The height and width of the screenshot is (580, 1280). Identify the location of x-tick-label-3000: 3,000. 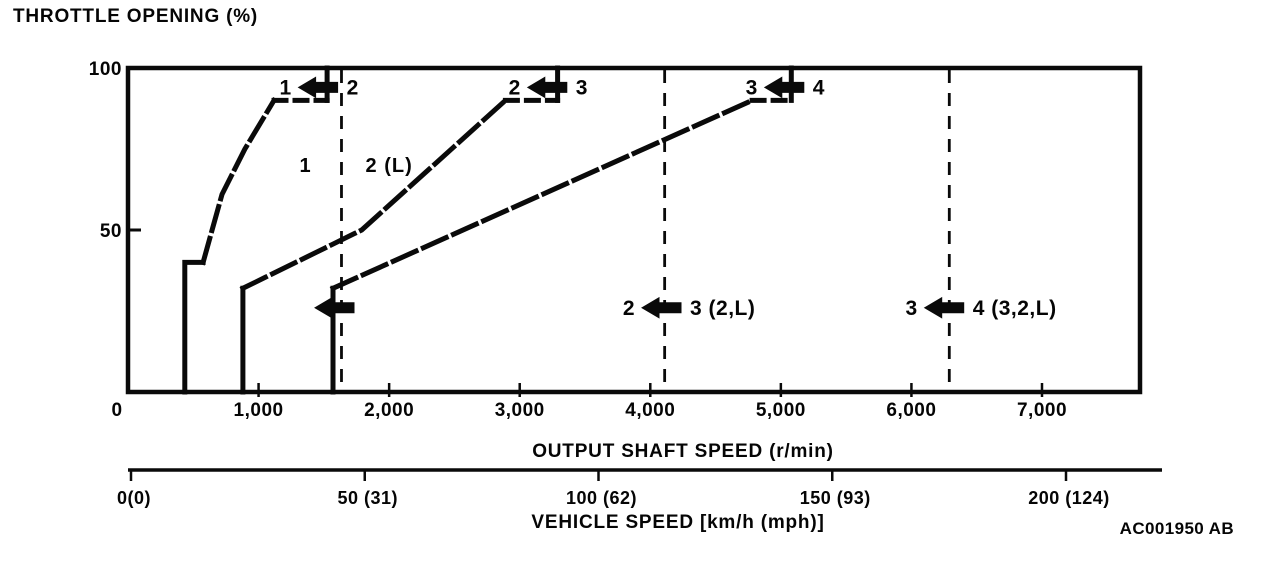
(520, 410).